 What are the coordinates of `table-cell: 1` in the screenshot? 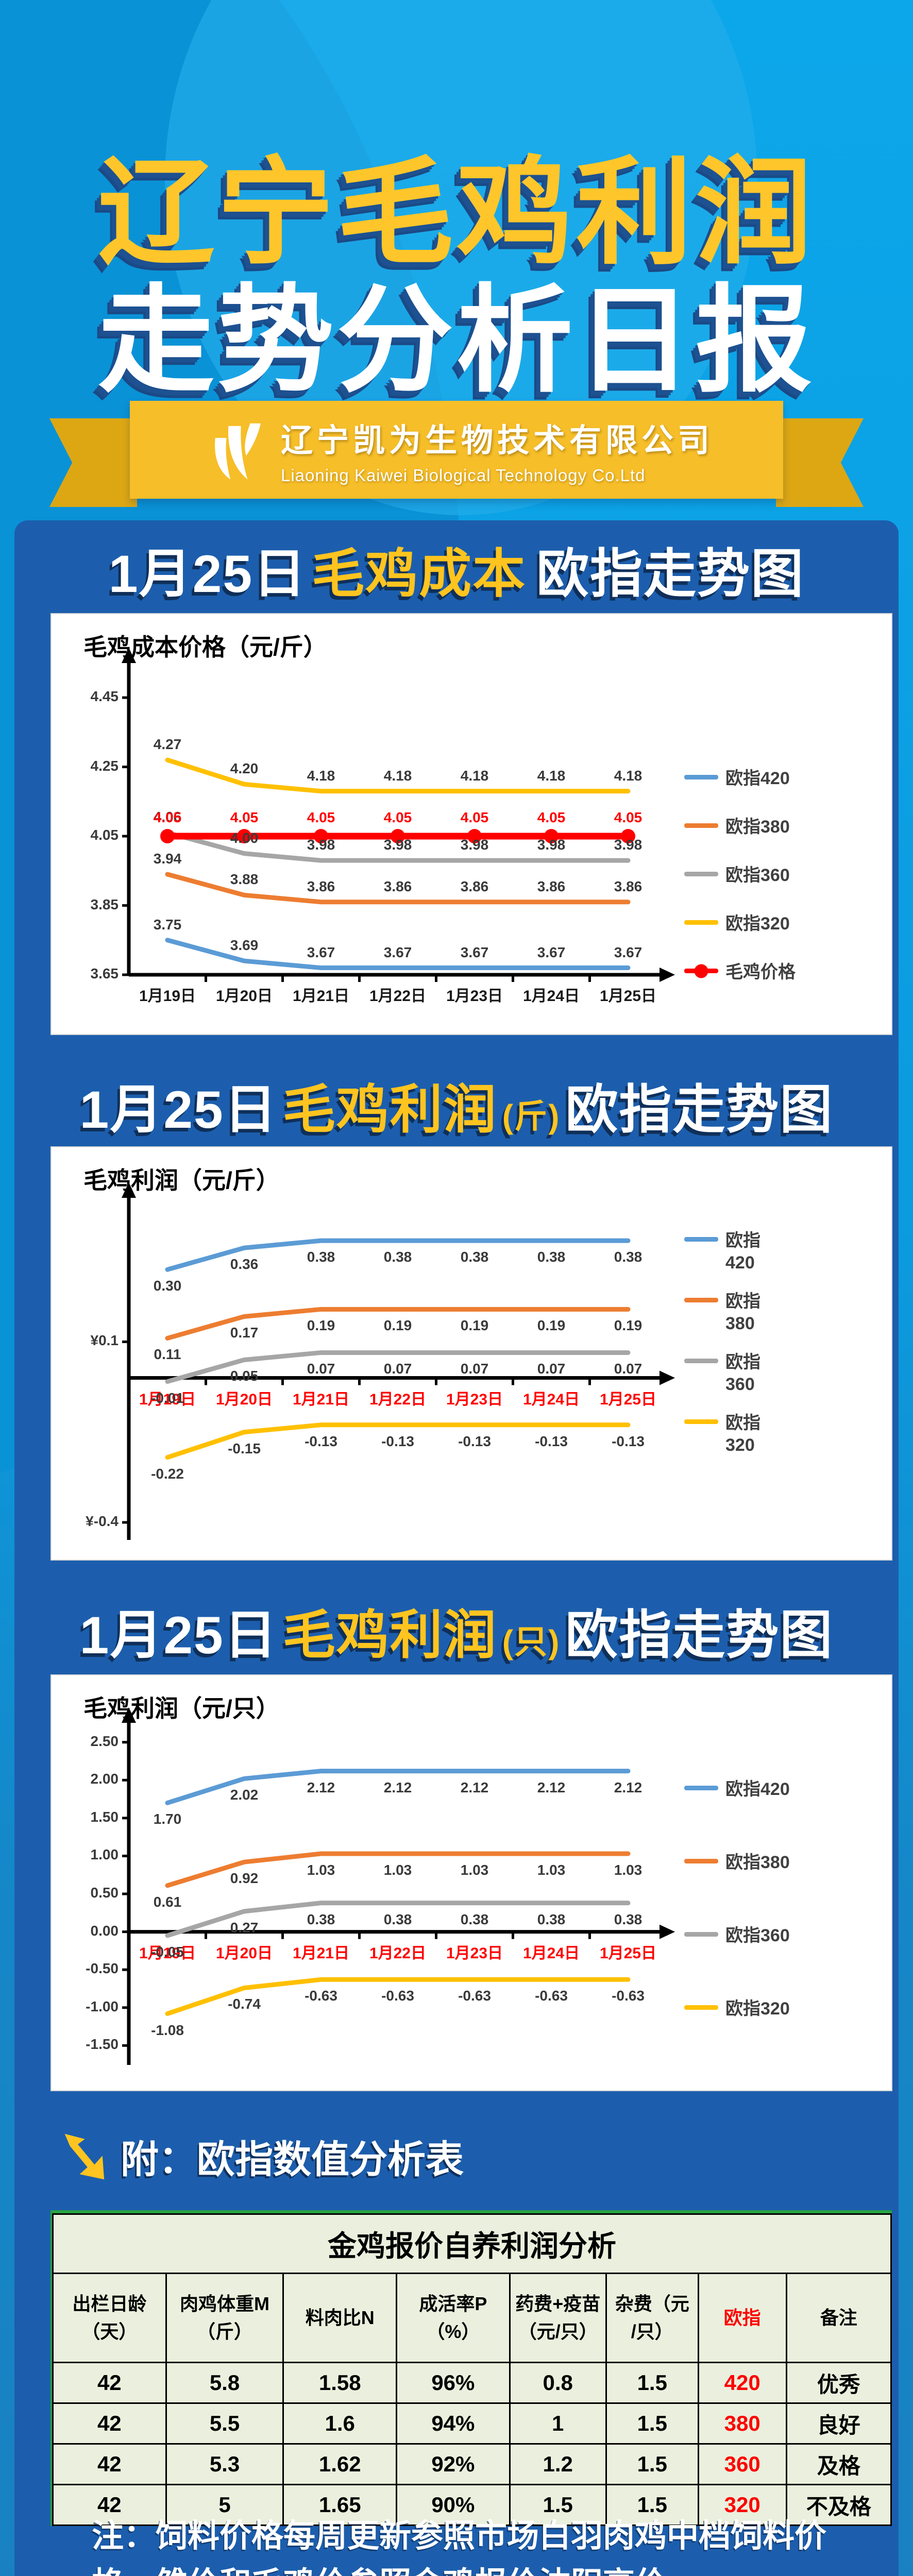 It's located at (558, 2423).